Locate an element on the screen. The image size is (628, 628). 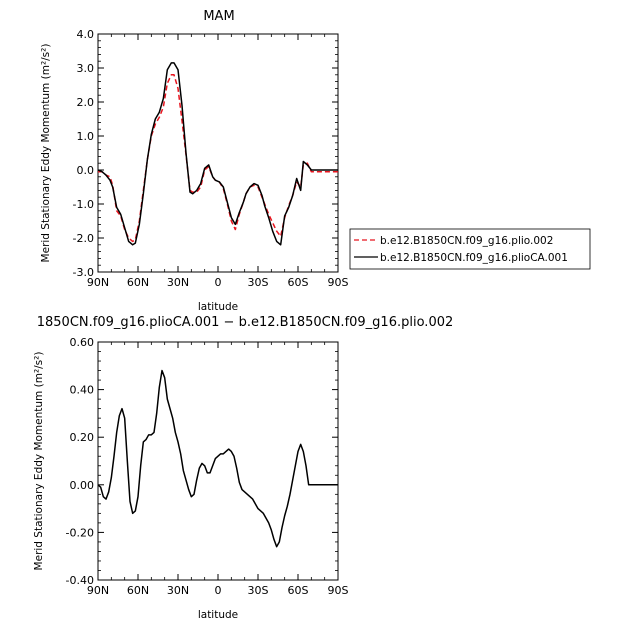
bottom-chart-x-tick-label: 60N is located at coordinates (138, 590).